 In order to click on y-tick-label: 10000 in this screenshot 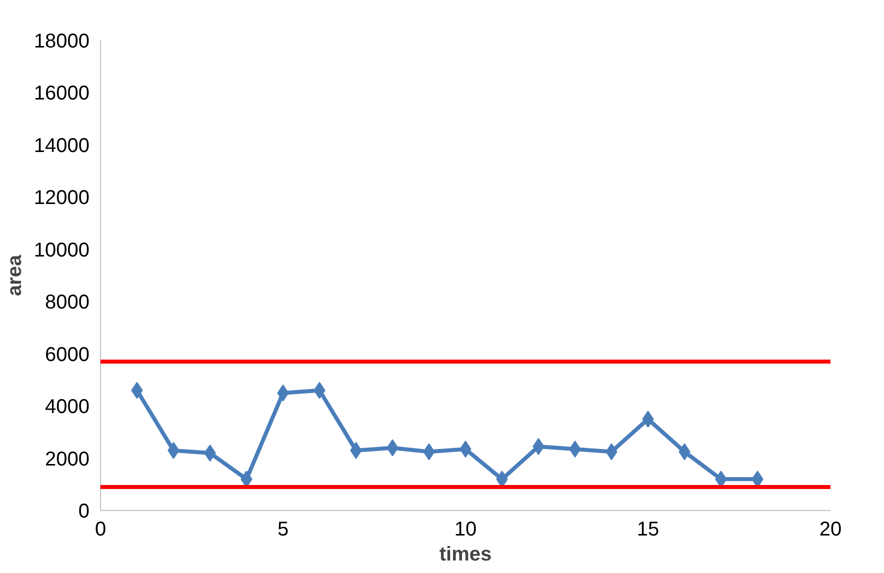, I will do `click(62, 250)`.